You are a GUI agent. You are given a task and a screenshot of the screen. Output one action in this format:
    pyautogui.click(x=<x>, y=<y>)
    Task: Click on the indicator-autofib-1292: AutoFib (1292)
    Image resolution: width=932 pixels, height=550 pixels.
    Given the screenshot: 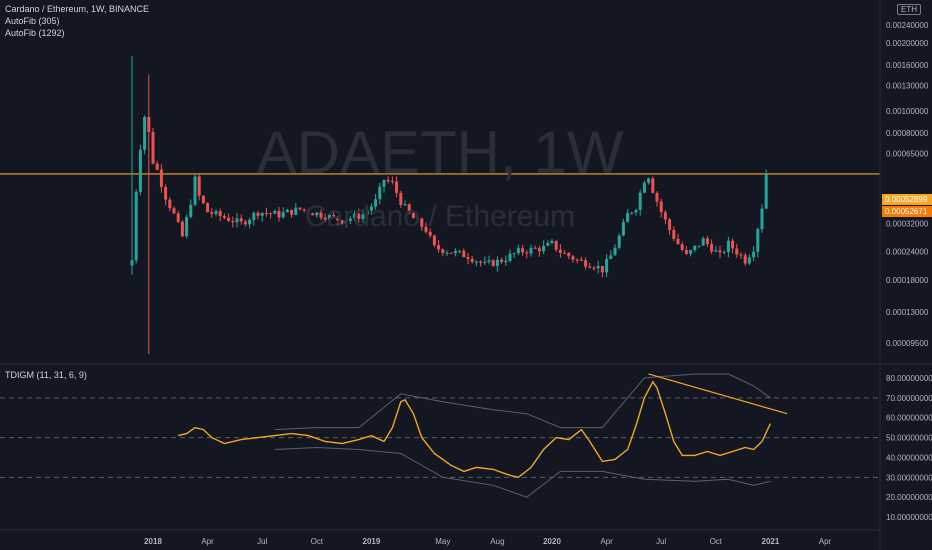 What is the action you would take?
    pyautogui.click(x=35, y=33)
    